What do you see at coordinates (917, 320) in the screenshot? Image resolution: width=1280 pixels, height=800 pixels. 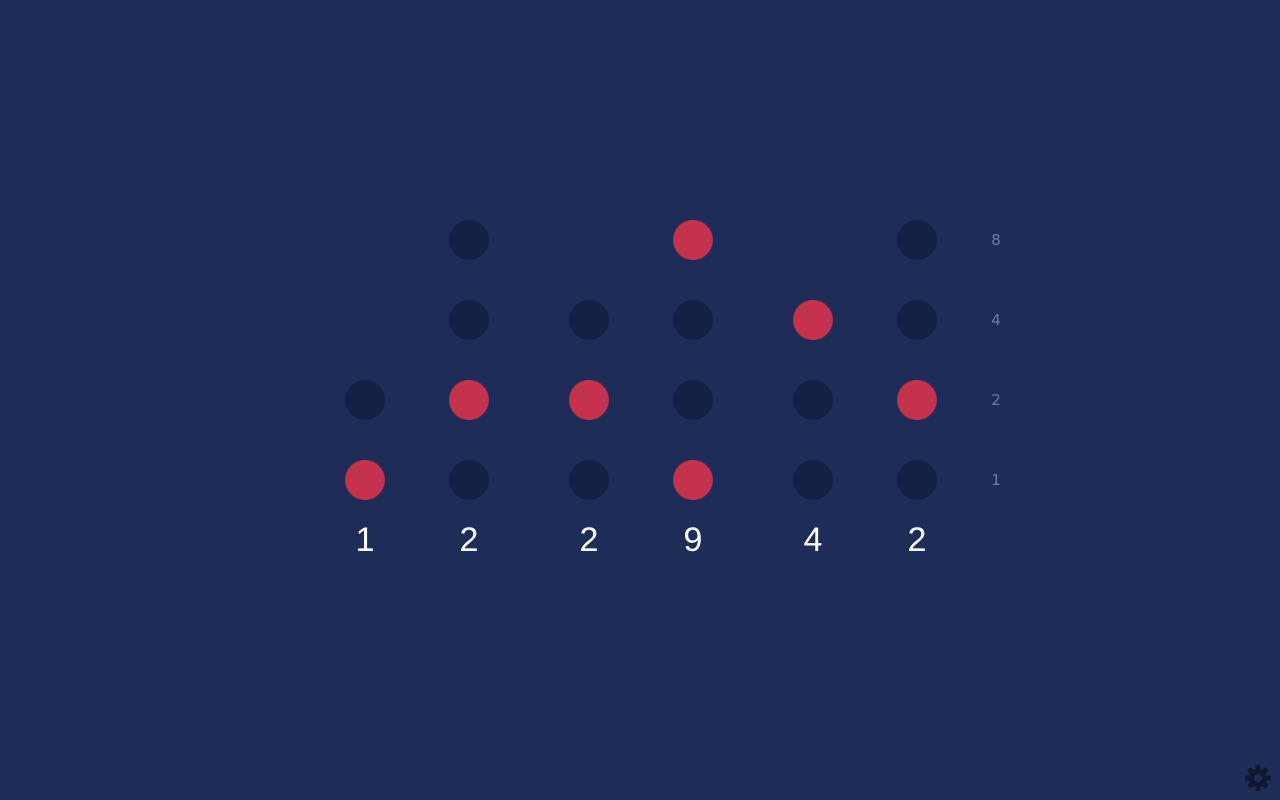 I see `second-ones-bit-4-off` at bounding box center [917, 320].